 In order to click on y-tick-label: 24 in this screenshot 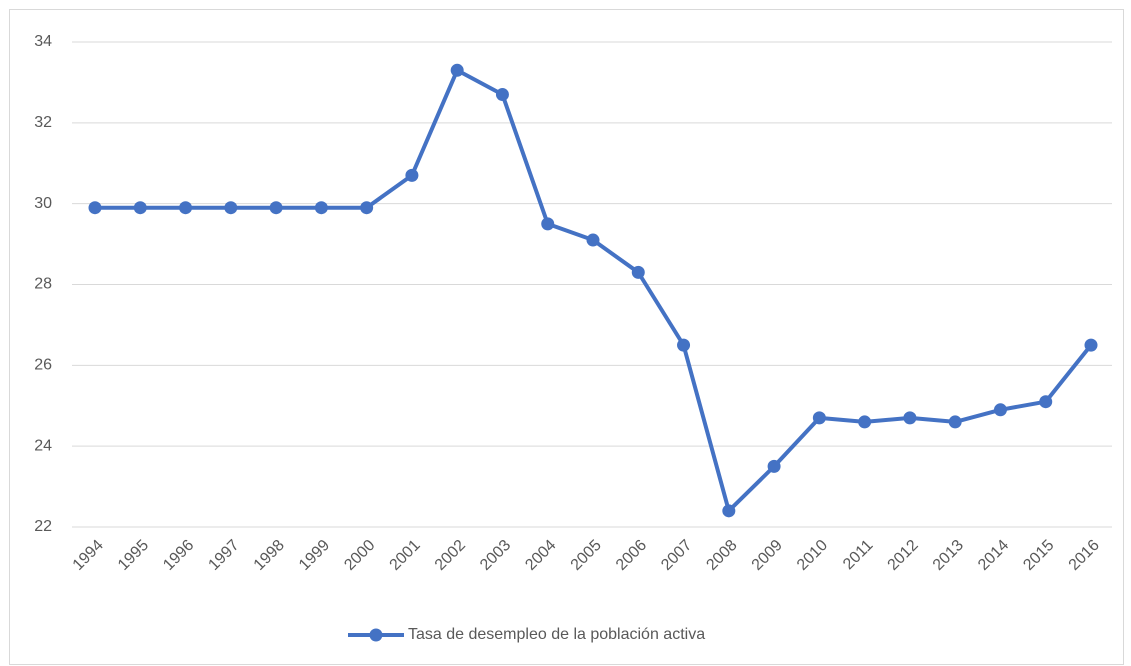, I will do `click(43, 445)`.